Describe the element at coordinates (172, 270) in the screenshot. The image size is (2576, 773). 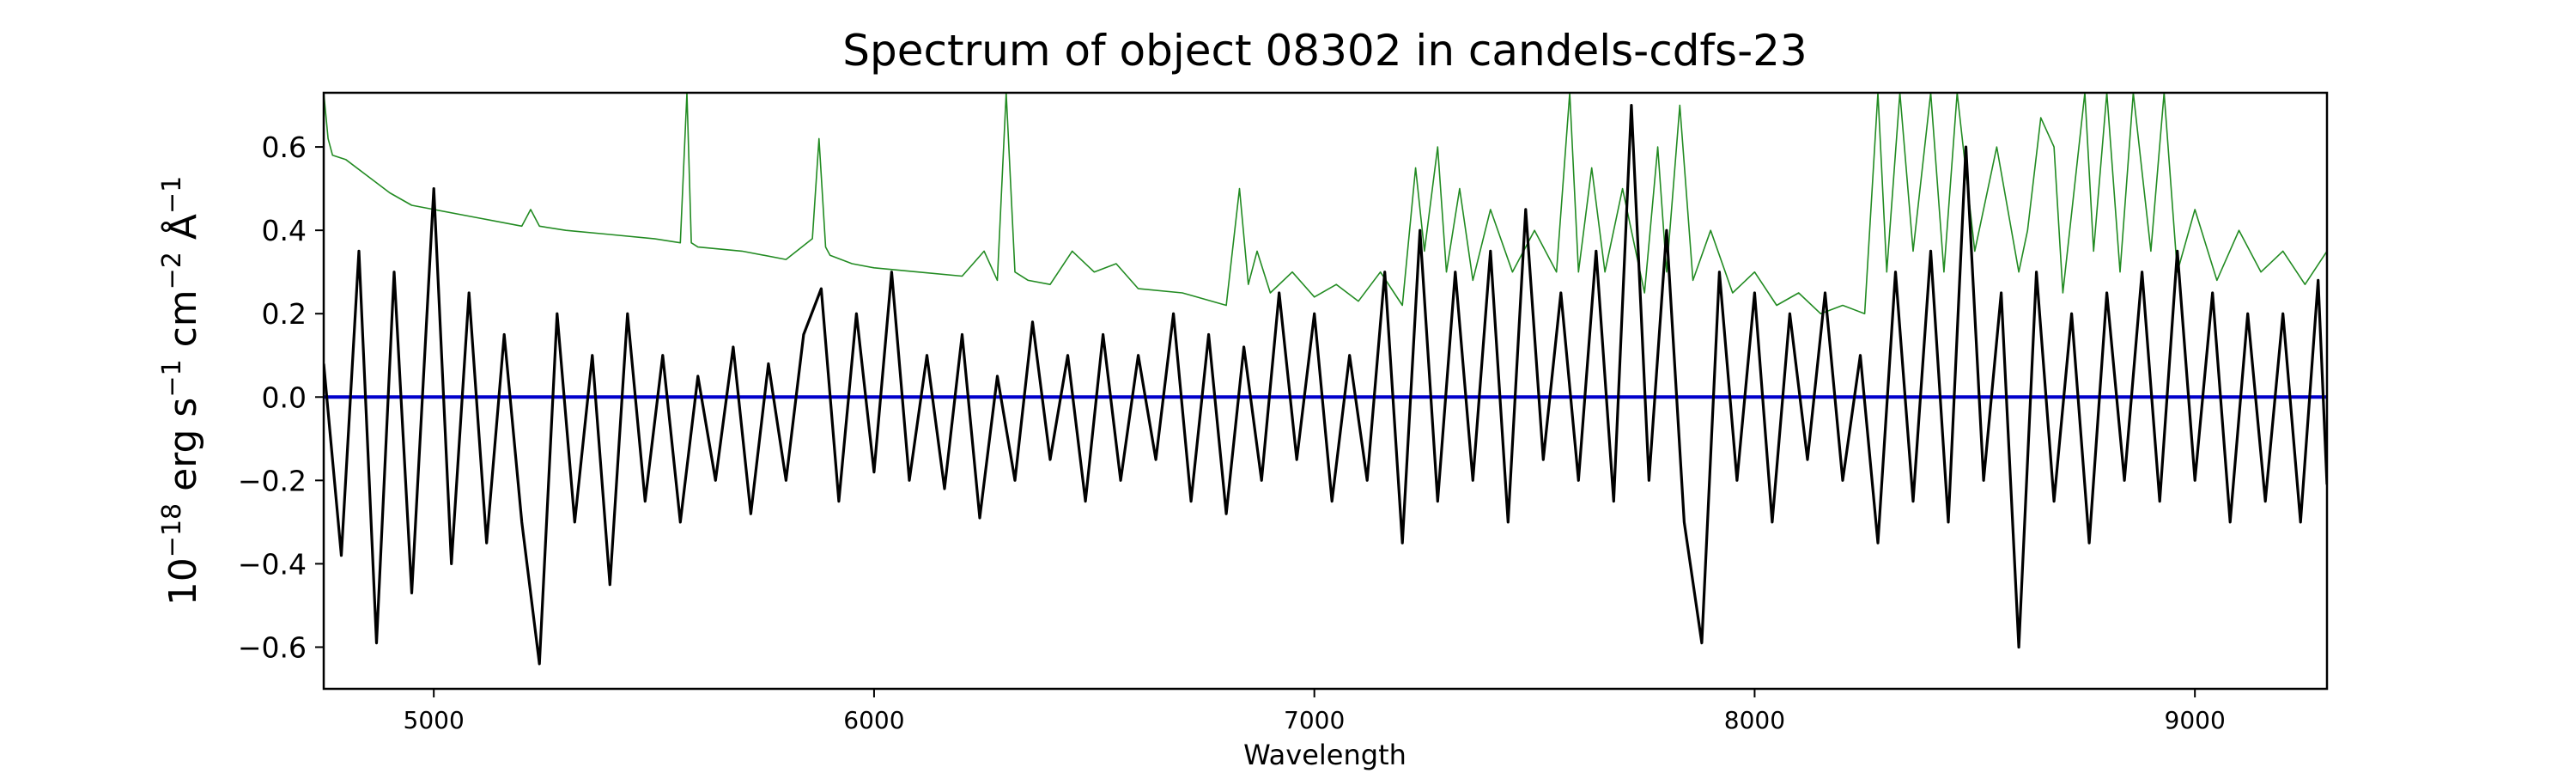
I see `y-label-exp3: −2` at that location.